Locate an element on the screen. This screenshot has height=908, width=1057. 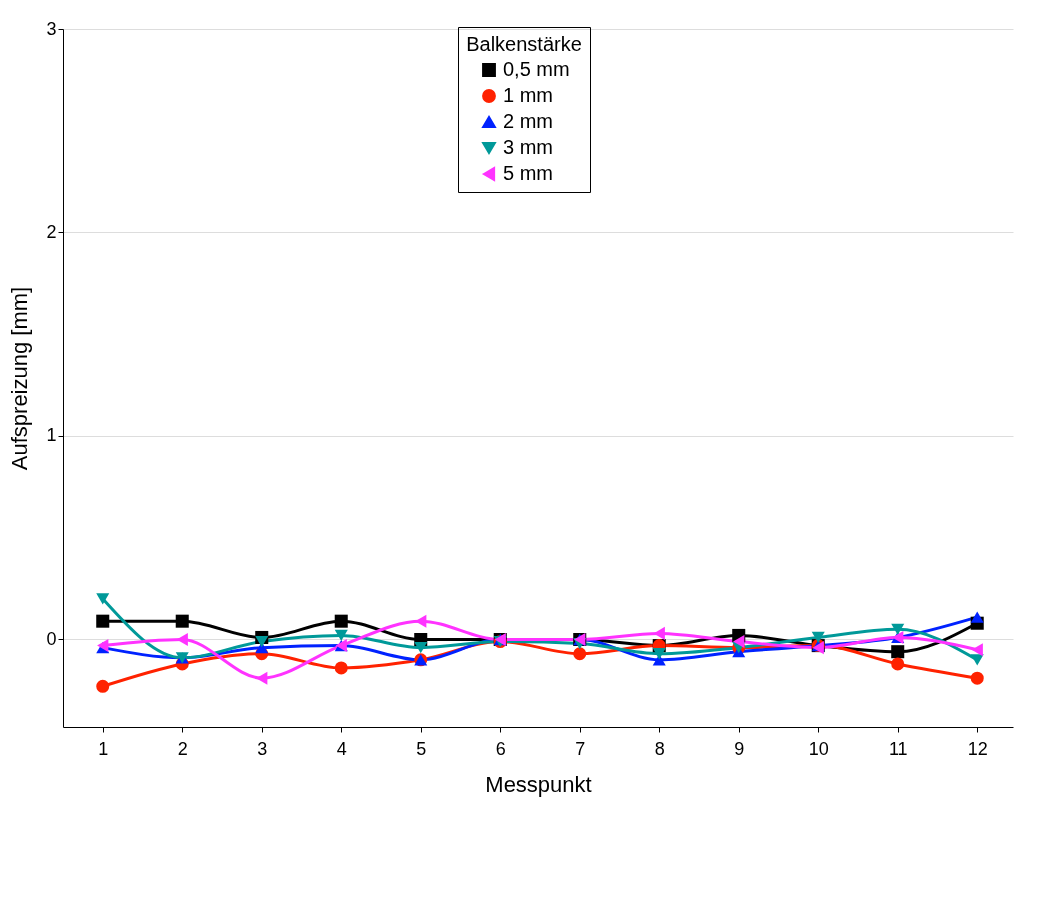
x-tick-label: 11 is located at coordinates (898, 748).